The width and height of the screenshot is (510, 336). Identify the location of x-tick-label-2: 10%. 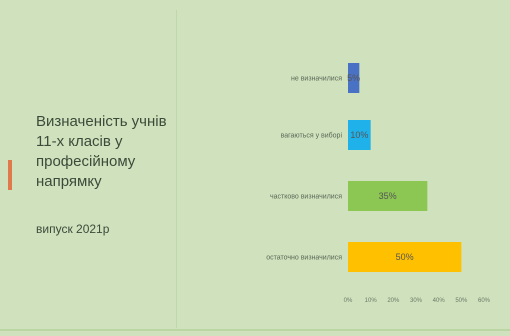
(371, 301).